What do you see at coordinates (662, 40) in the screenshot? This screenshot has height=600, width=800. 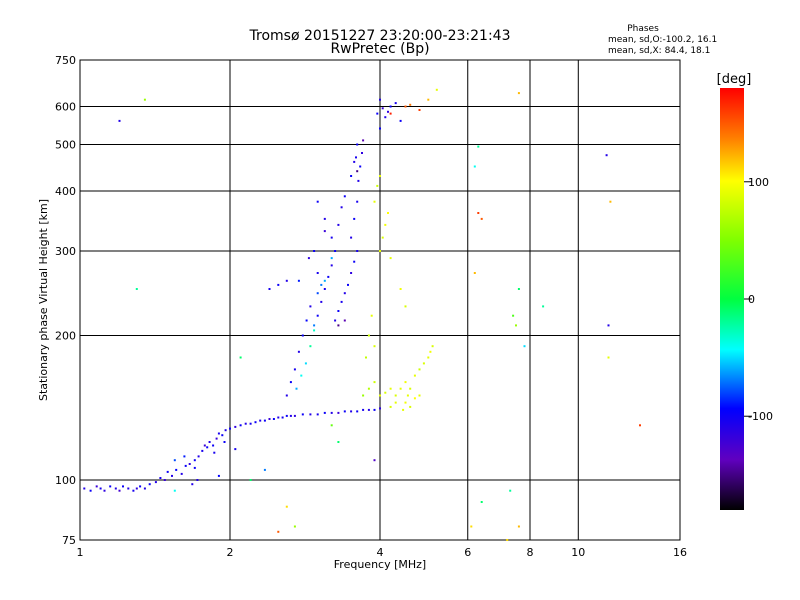 I see `phases-legend-o: mean, sd,O:-100.2, 16.1` at bounding box center [662, 40].